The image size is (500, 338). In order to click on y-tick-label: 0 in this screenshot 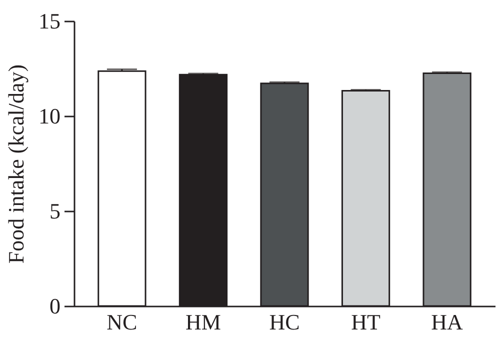, I will do `click(55, 306)`.